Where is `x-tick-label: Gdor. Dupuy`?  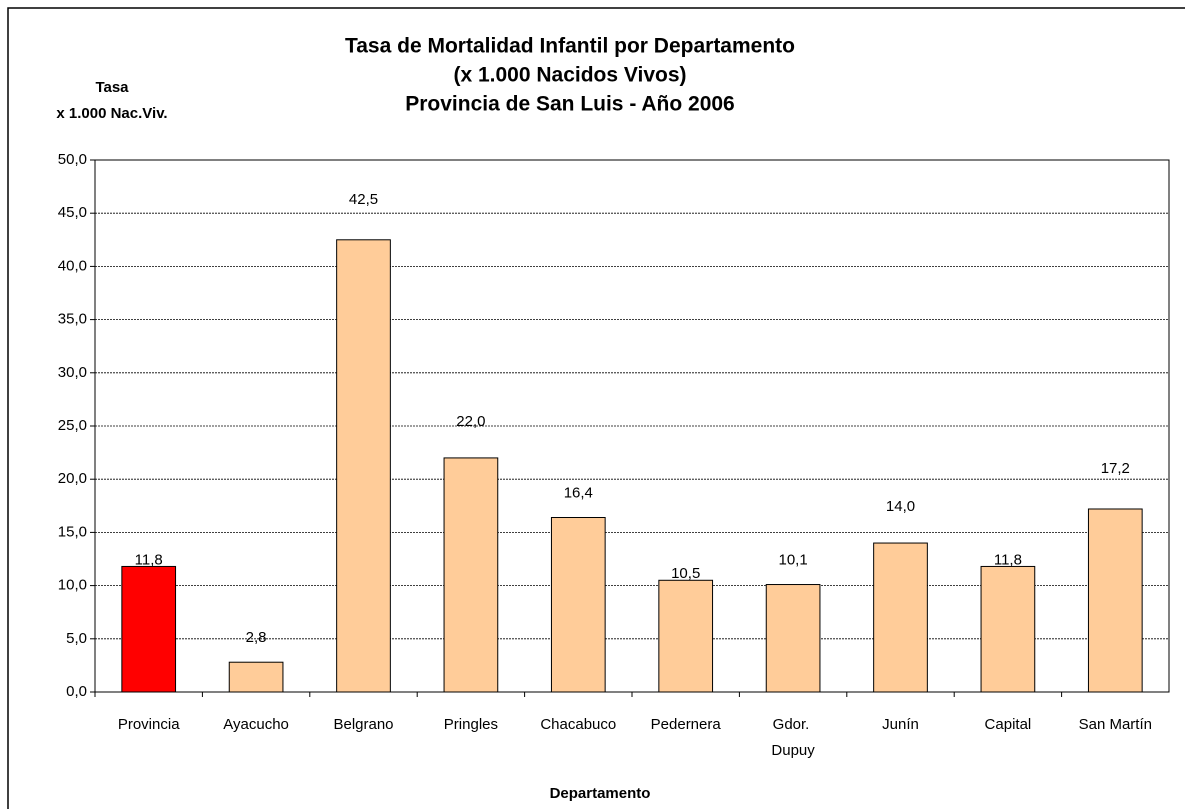 x-tick-label: Gdor. Dupuy is located at coordinates (793, 737).